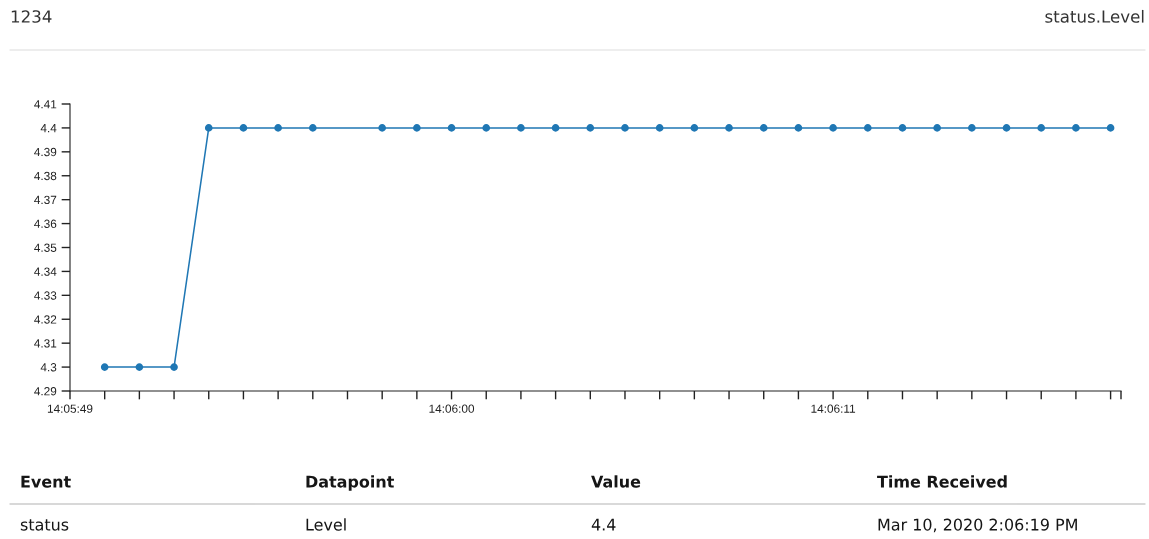  What do you see at coordinates (48, 128) in the screenshot?
I see `y-tick-label: 4.4` at bounding box center [48, 128].